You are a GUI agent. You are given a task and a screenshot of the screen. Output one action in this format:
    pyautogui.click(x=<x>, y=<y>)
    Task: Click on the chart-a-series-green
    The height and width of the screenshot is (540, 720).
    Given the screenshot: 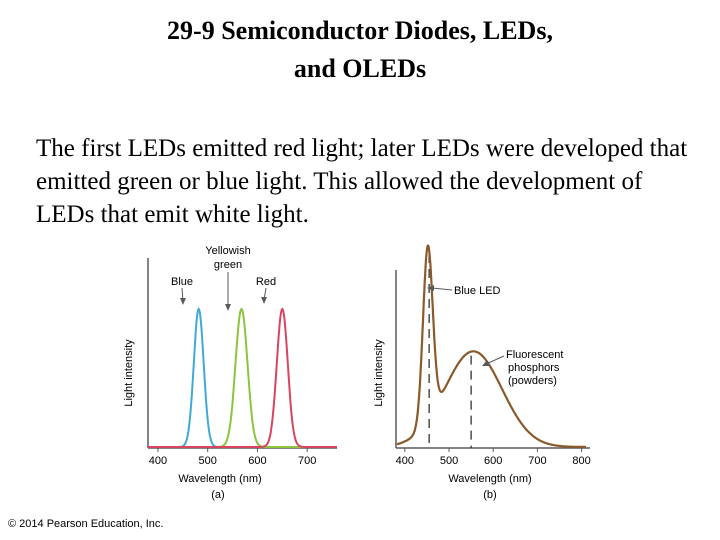 What is the action you would take?
    pyautogui.click(x=242, y=377)
    